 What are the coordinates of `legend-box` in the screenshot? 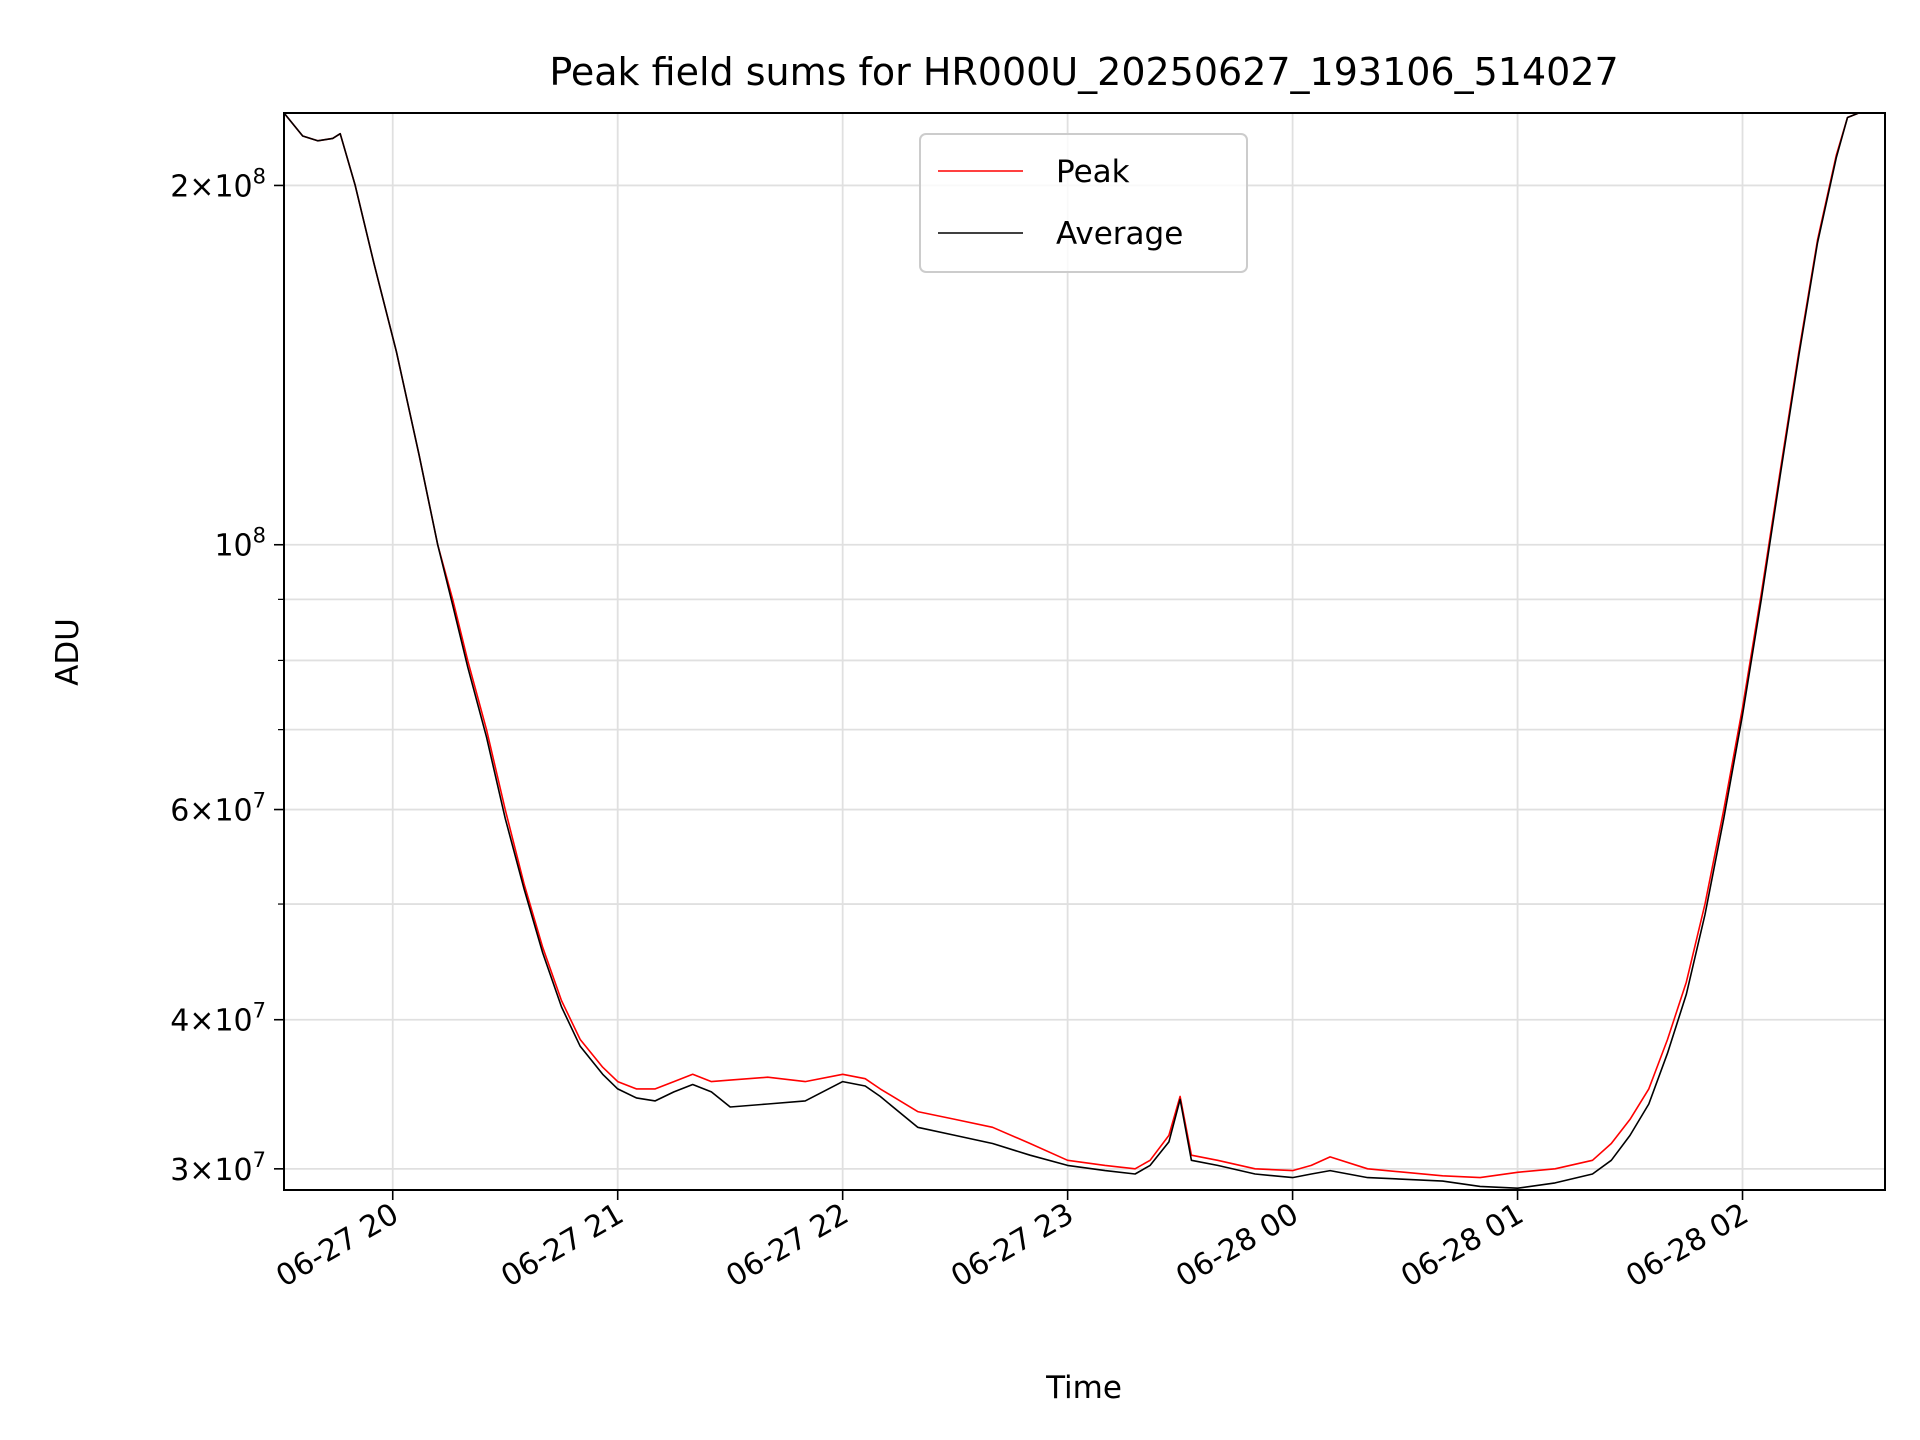 It's located at (1083, 203).